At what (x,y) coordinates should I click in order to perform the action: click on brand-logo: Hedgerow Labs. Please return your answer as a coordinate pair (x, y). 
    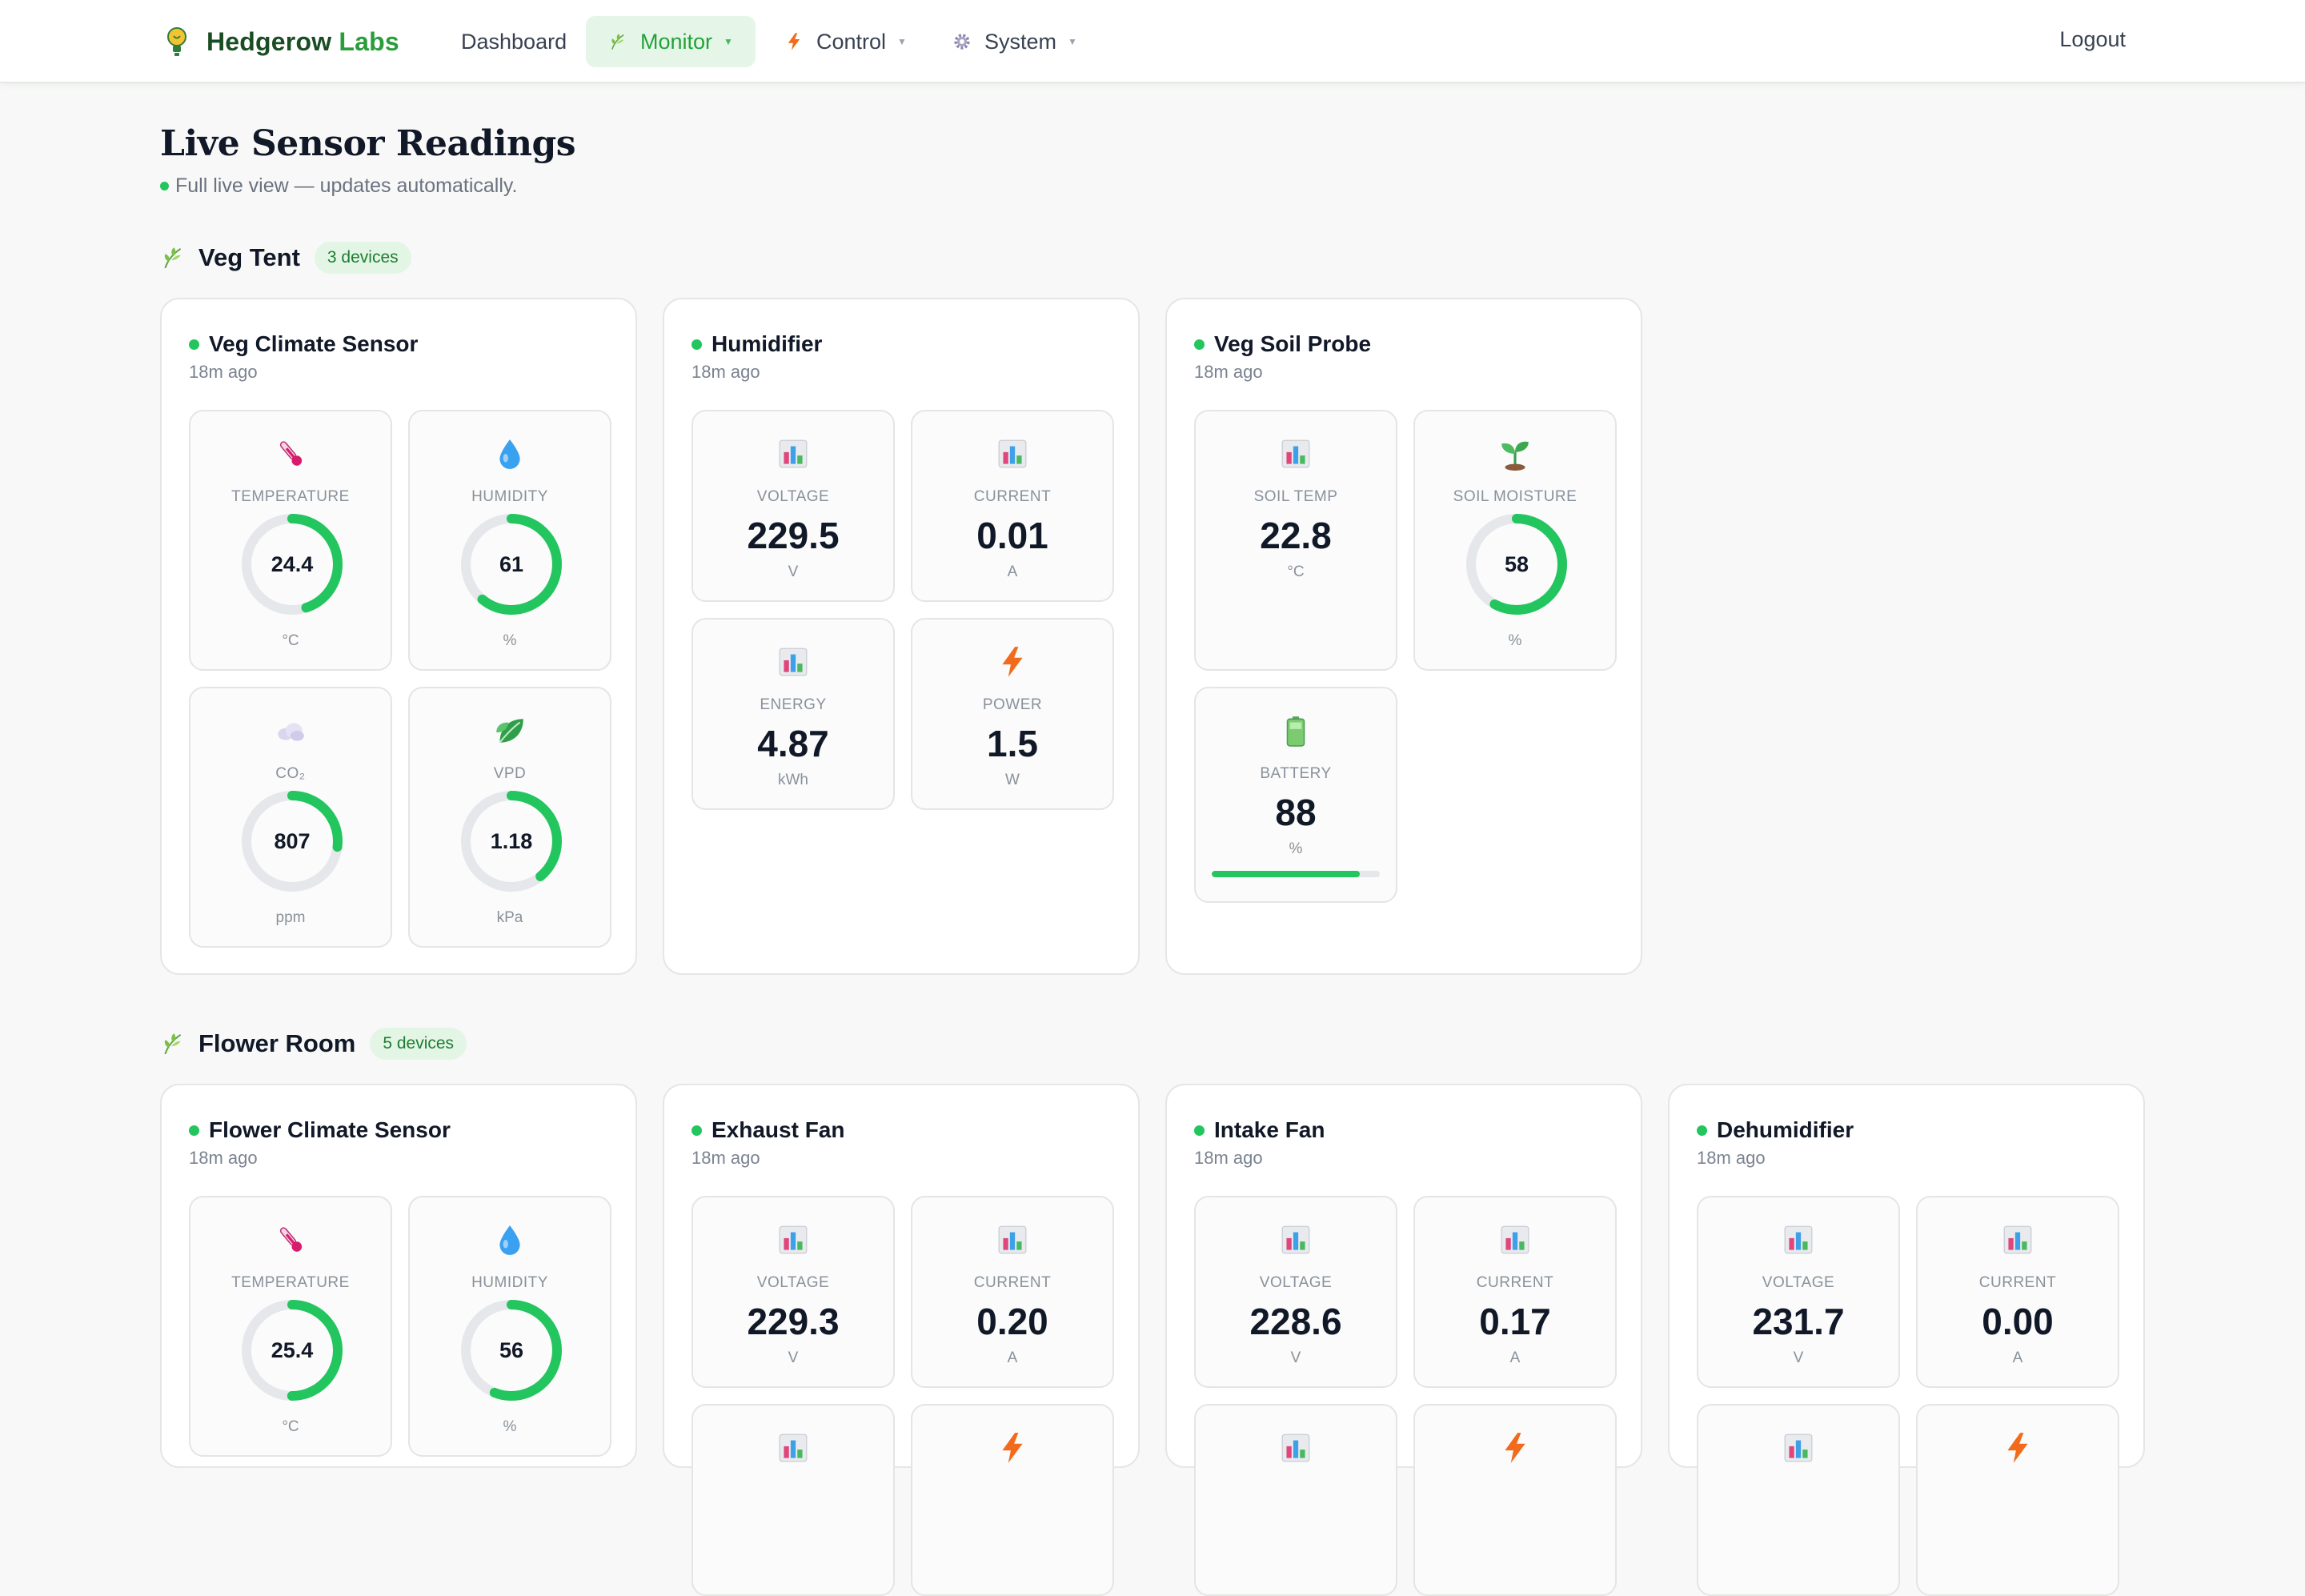
    Looking at the image, I should click on (282, 41).